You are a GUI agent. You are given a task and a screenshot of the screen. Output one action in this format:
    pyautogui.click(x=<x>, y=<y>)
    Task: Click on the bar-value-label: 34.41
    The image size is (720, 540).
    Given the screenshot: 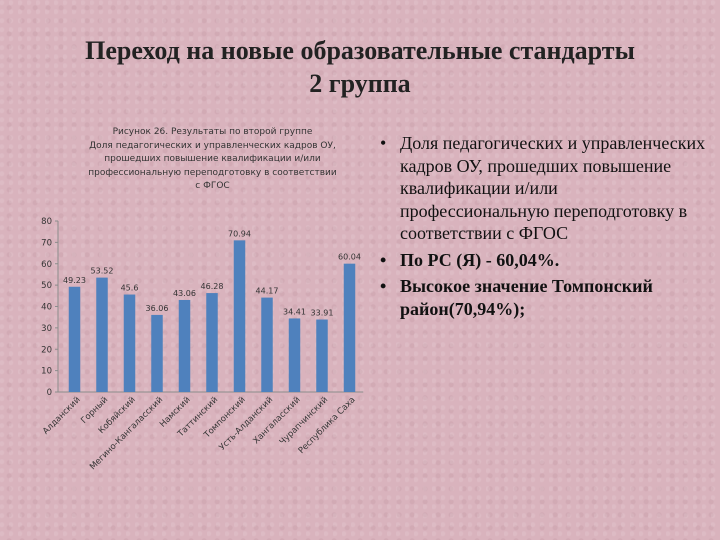 What is the action you would take?
    pyautogui.click(x=294, y=311)
    